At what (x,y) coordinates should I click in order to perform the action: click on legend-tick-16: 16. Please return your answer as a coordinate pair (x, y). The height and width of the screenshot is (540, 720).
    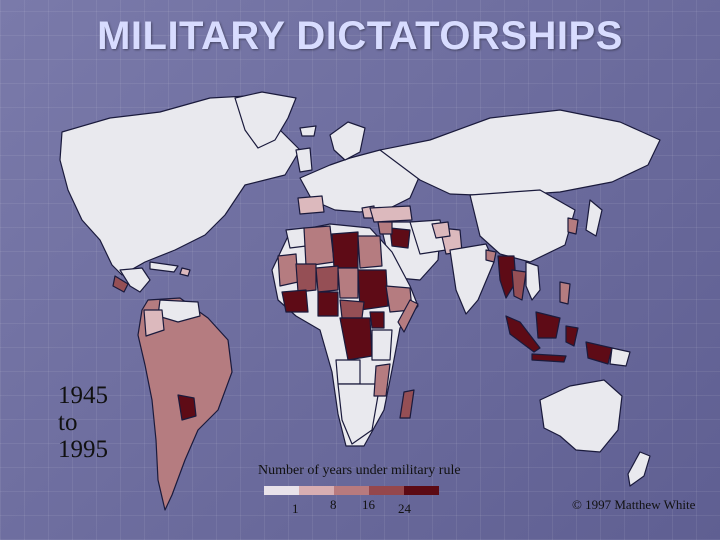
    Looking at the image, I should click on (368, 504).